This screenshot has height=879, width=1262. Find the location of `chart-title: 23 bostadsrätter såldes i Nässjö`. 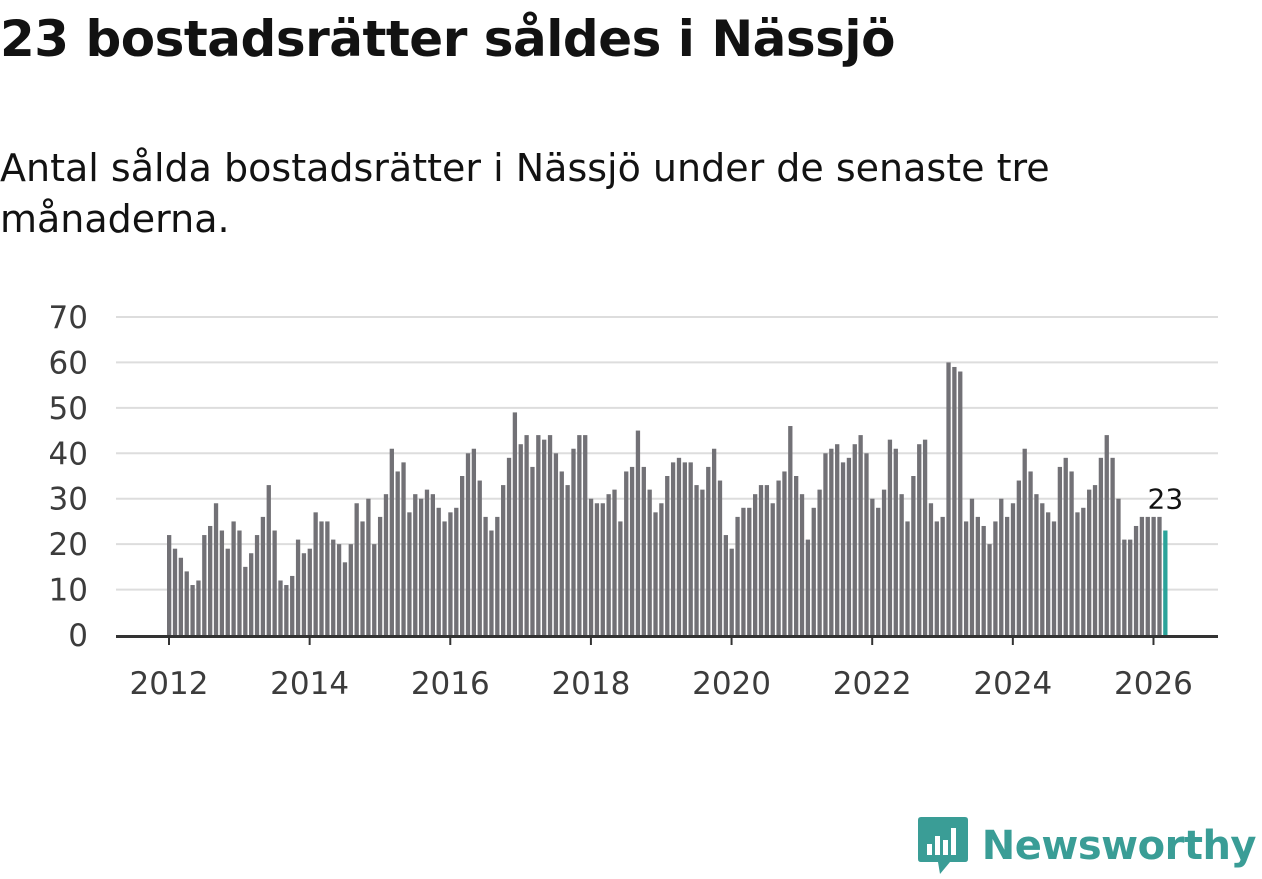

chart-title: 23 bostadsrätter såldes i Nässjö is located at coordinates (447, 39).